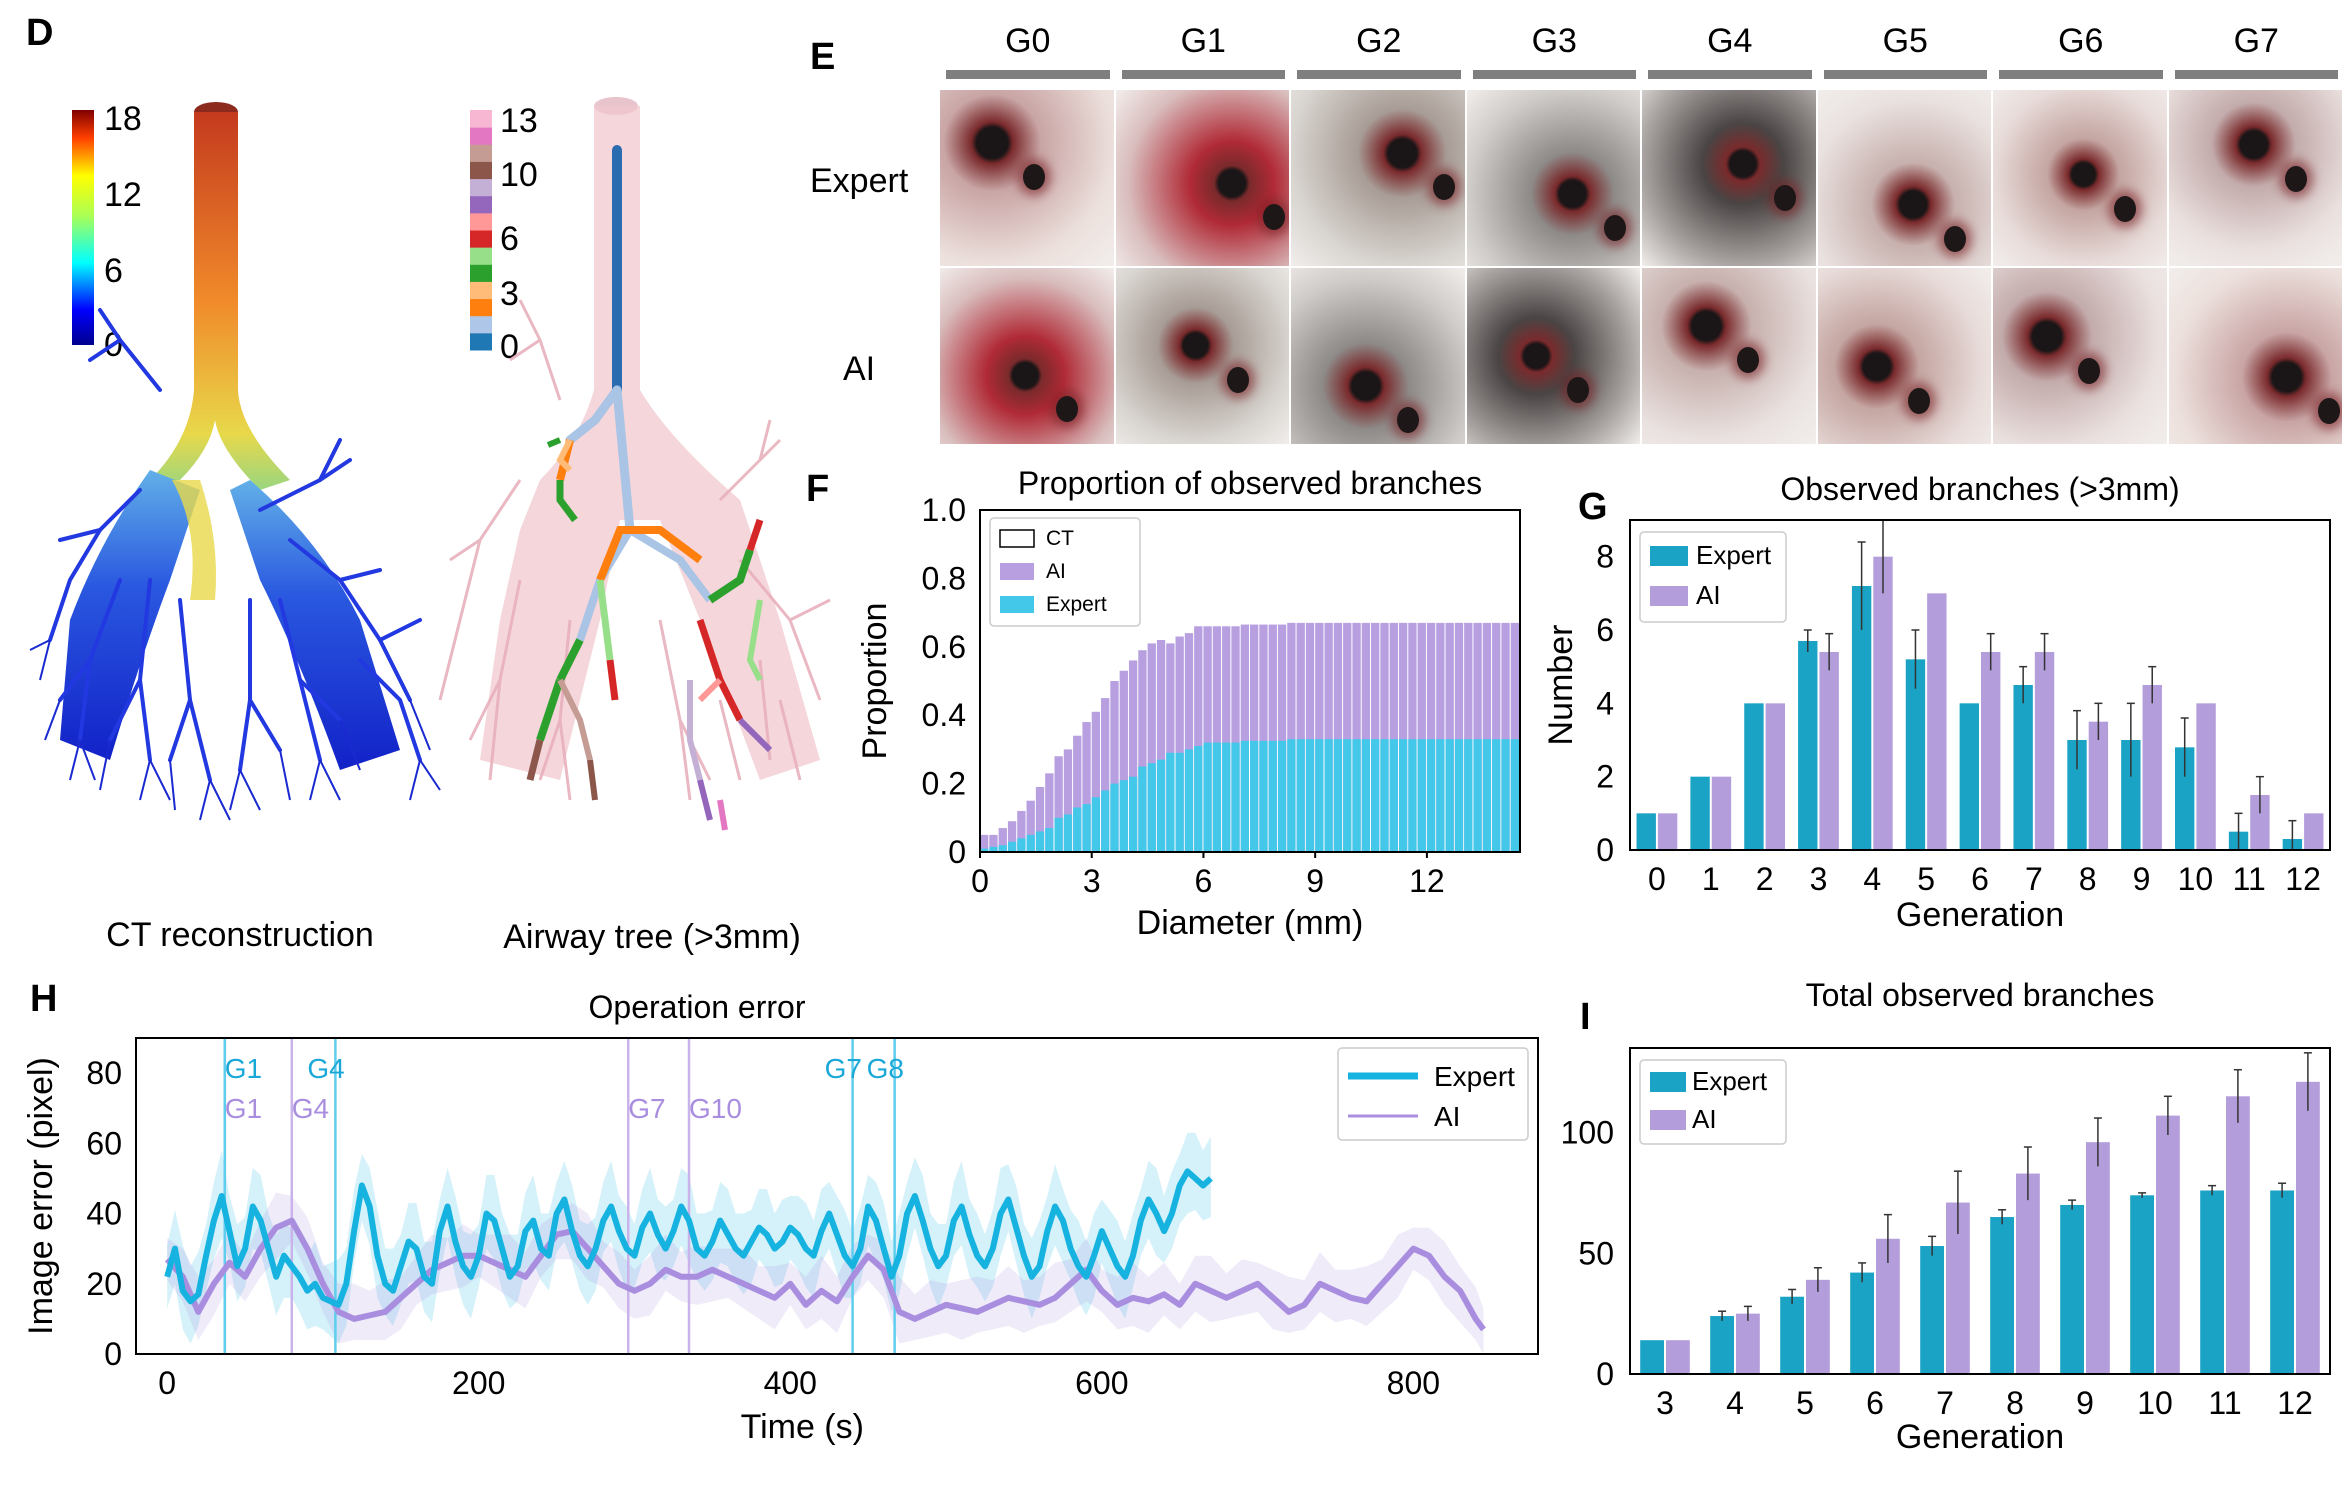  What do you see at coordinates (104, 1214) in the screenshot?
I see `y-tick-label: 40` at bounding box center [104, 1214].